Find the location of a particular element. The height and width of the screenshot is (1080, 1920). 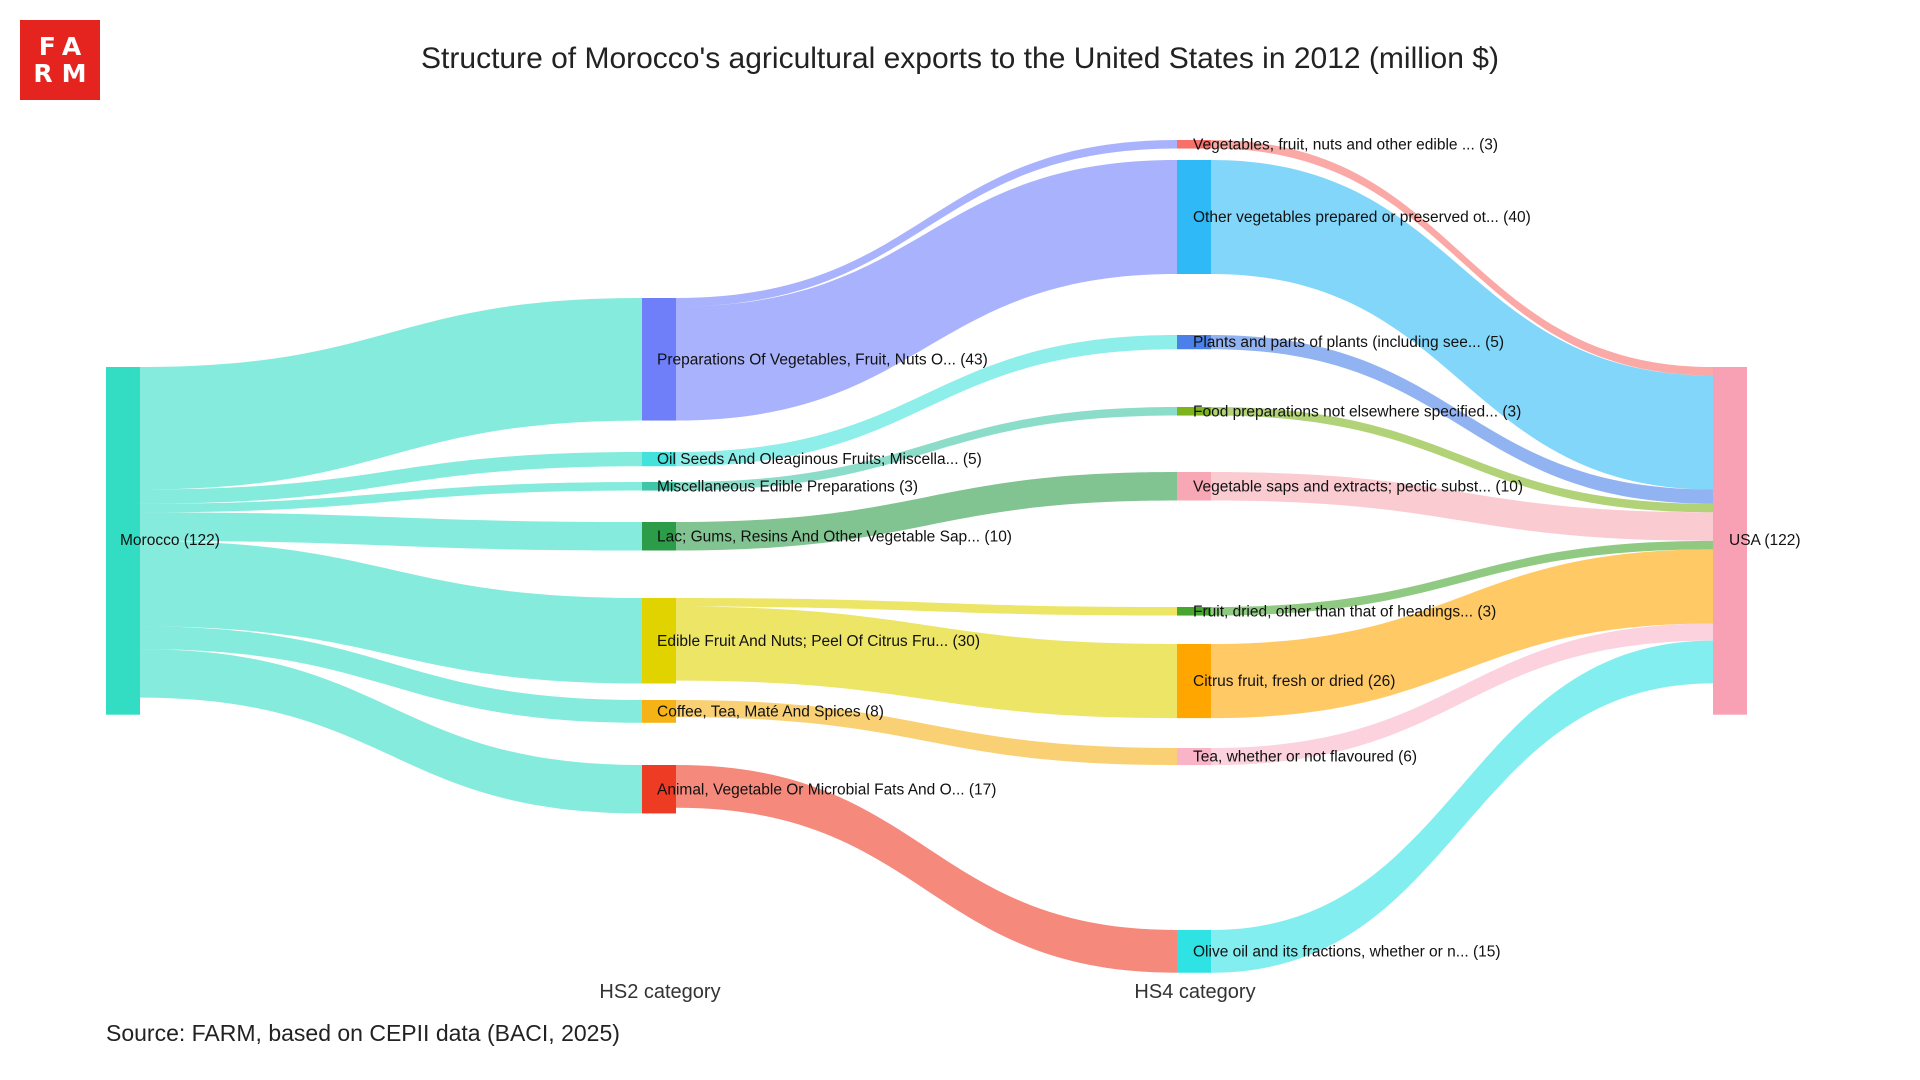

logo-line-1: FA is located at coordinates (64, 46).